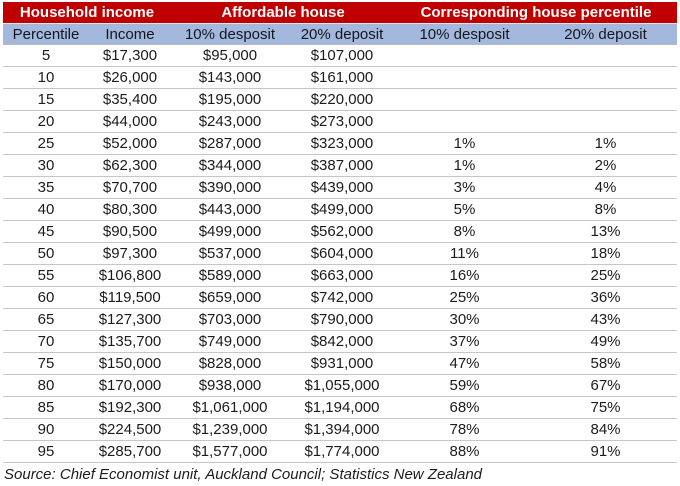 This screenshot has height=486, width=680. I want to click on table-cell: $663,000, so click(342, 275).